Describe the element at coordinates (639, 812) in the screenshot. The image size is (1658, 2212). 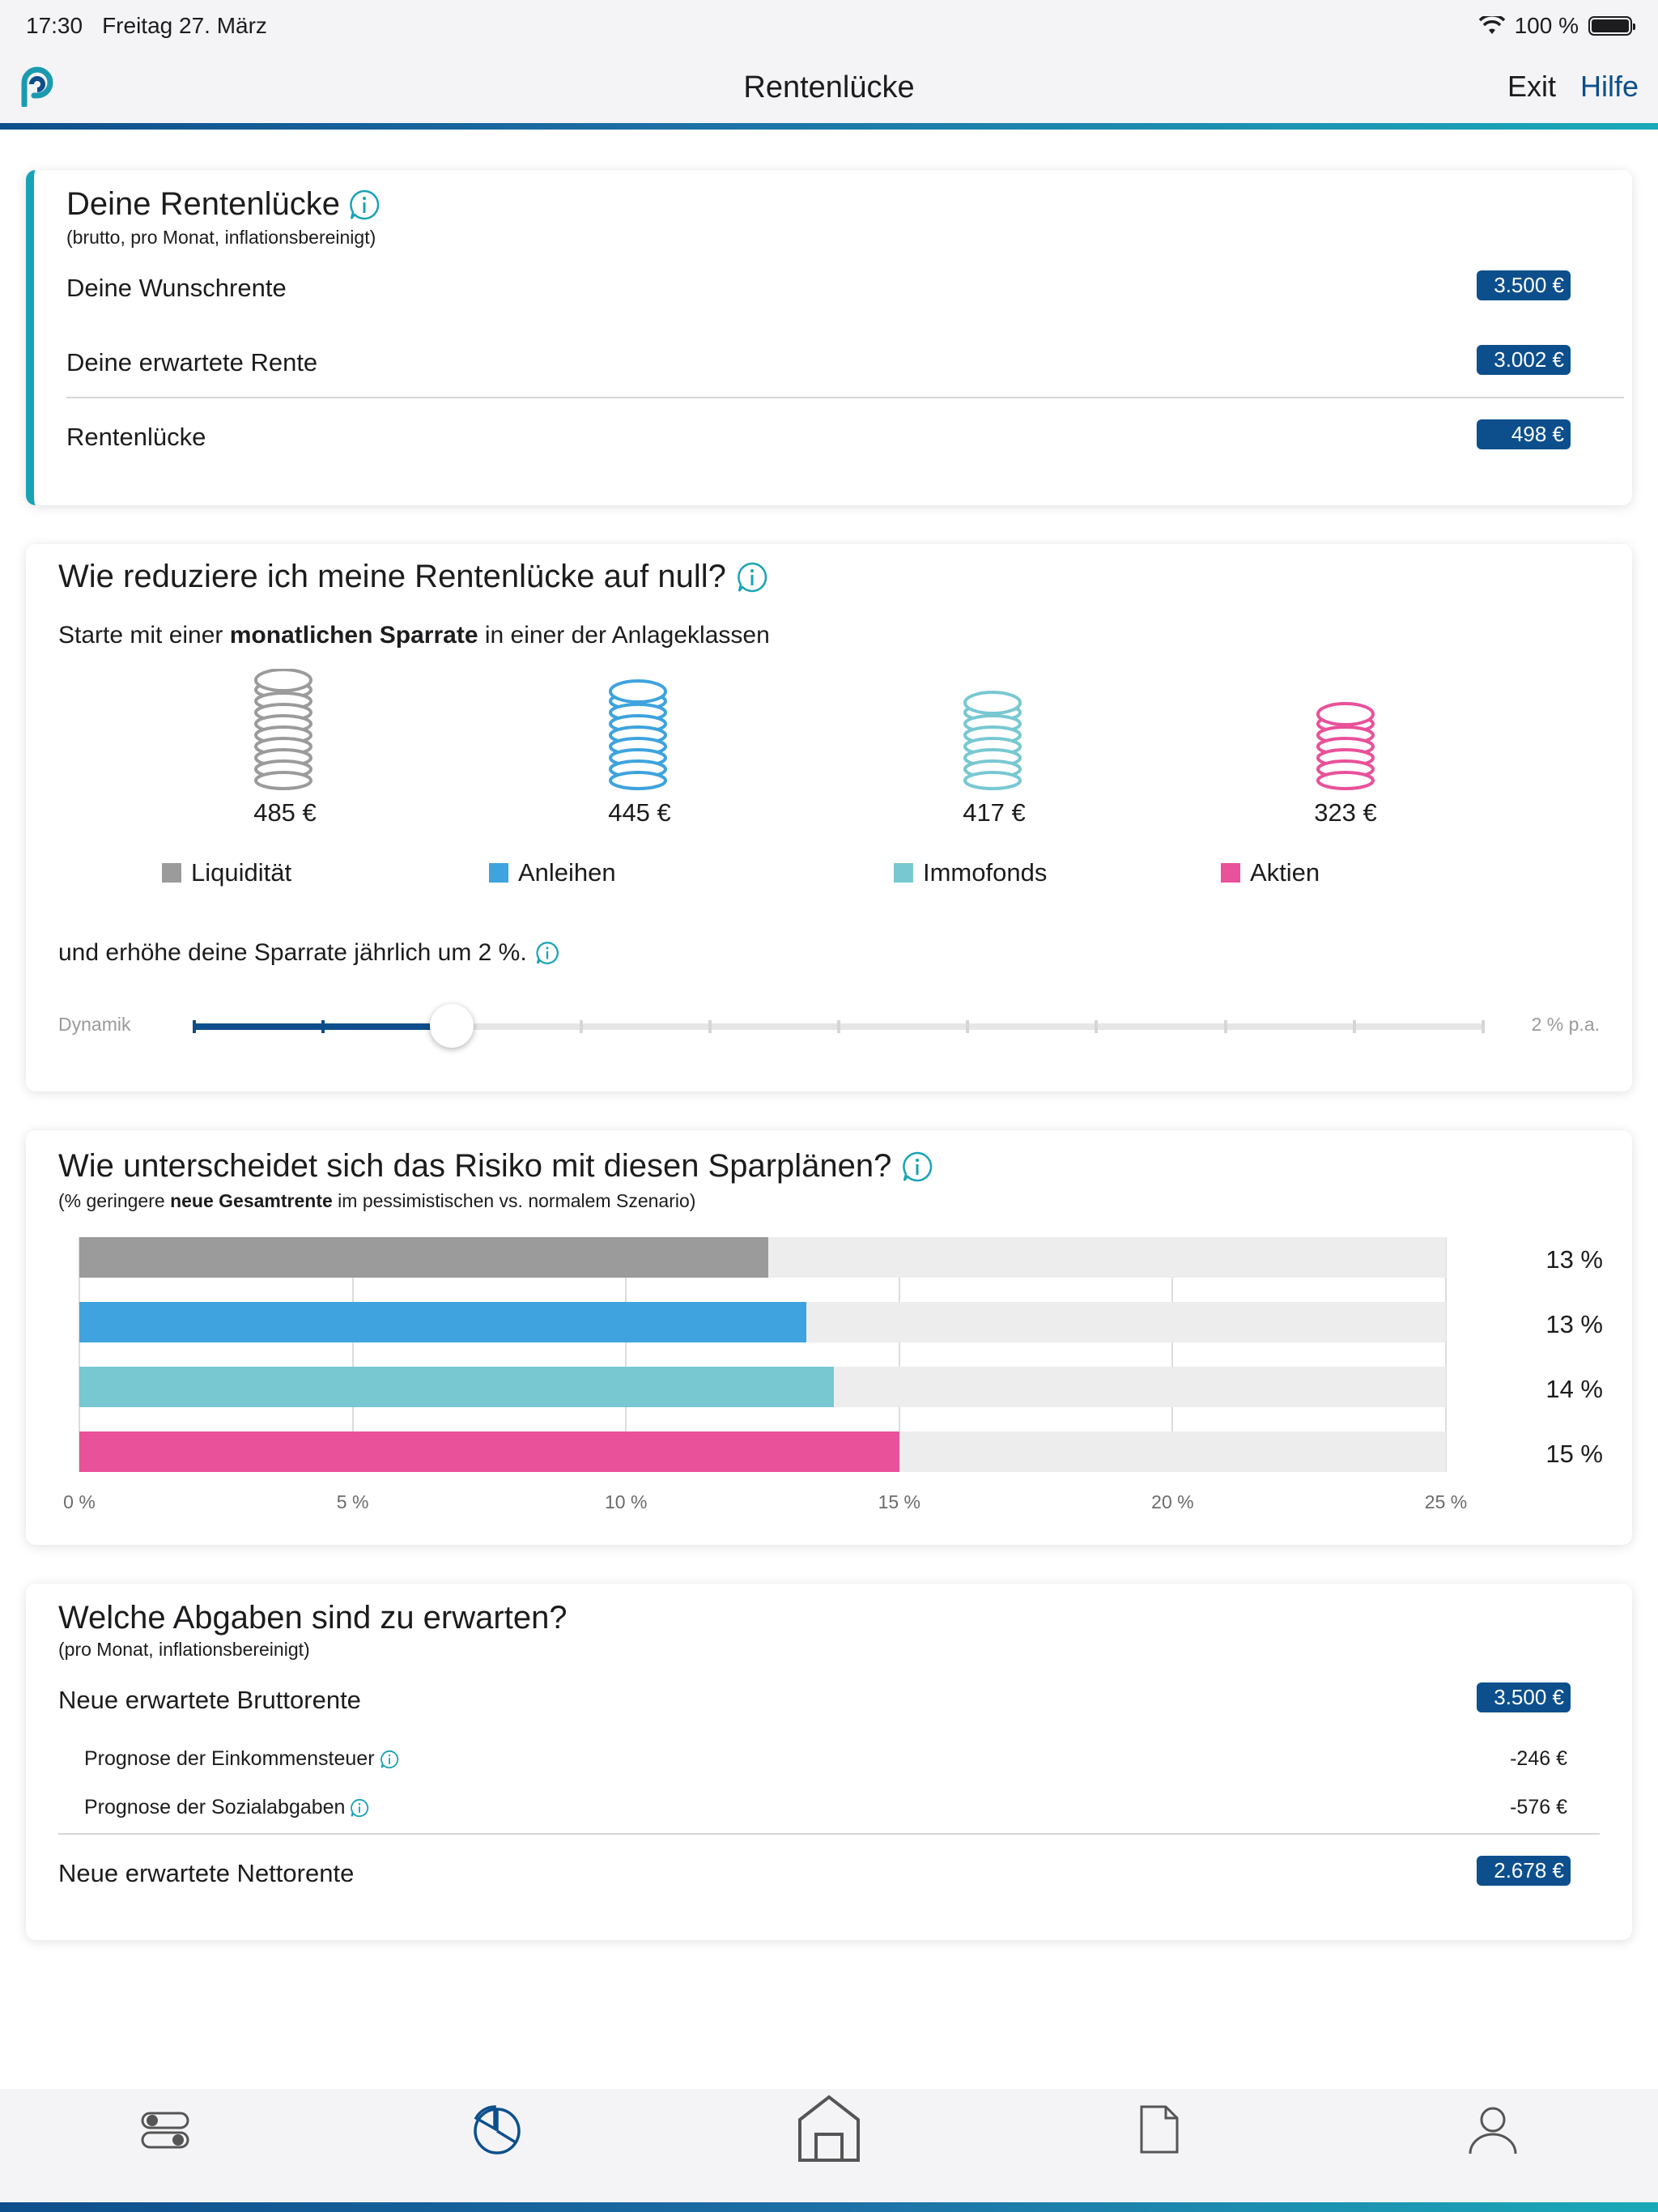
I see `amount-anleihen: 445 €` at that location.